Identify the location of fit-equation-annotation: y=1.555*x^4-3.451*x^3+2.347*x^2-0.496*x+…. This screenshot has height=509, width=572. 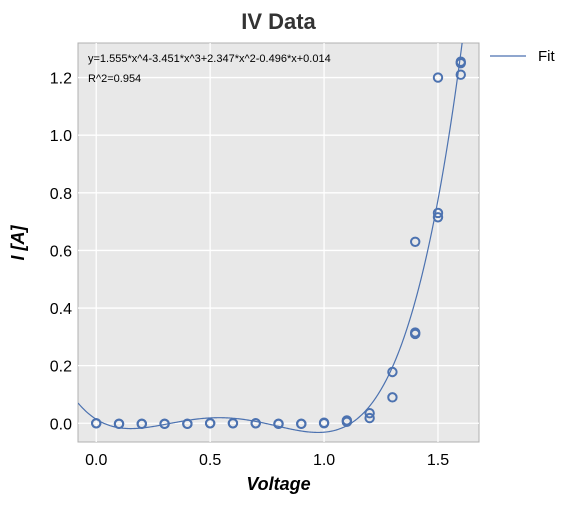
(209, 59).